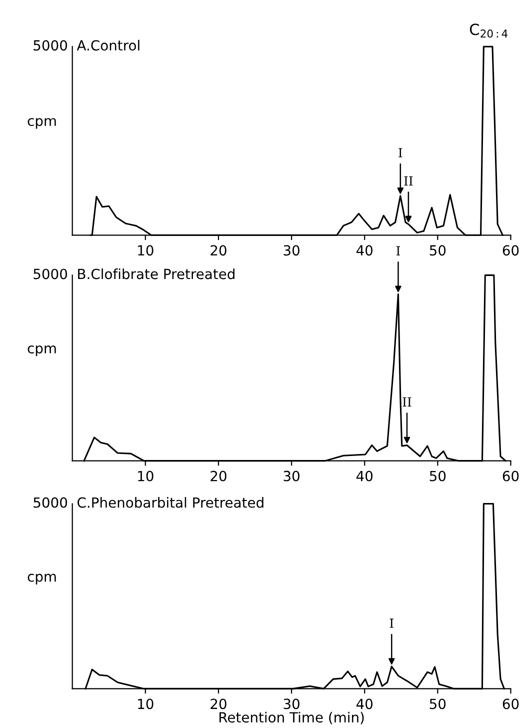  I want to click on chart-title: B.Clofibrate Pretreated, so click(156, 274).